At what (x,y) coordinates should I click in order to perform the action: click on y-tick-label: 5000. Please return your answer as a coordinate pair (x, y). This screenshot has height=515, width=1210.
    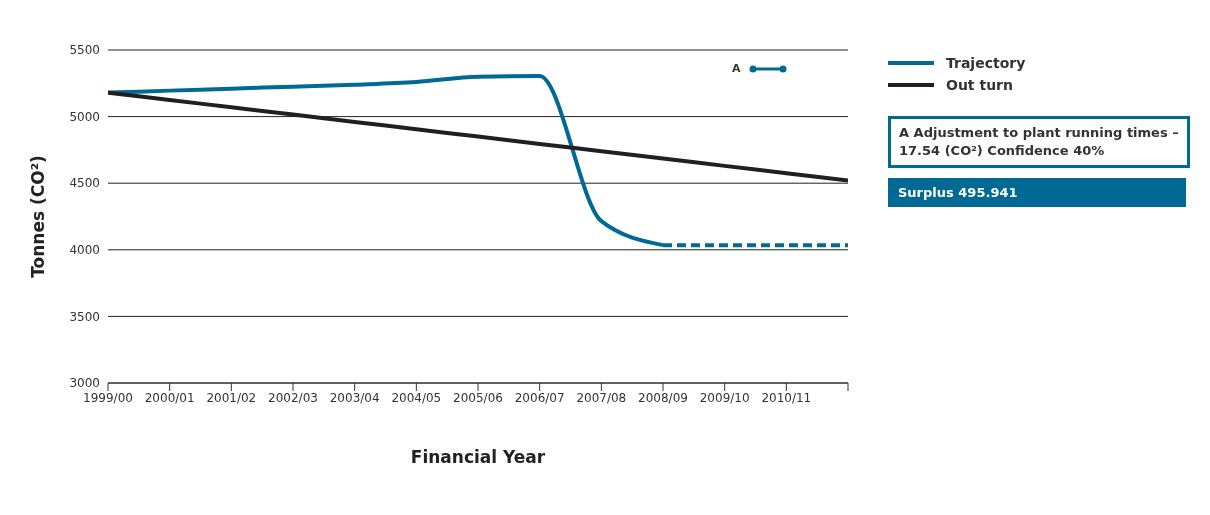
    Looking at the image, I should click on (84, 116).